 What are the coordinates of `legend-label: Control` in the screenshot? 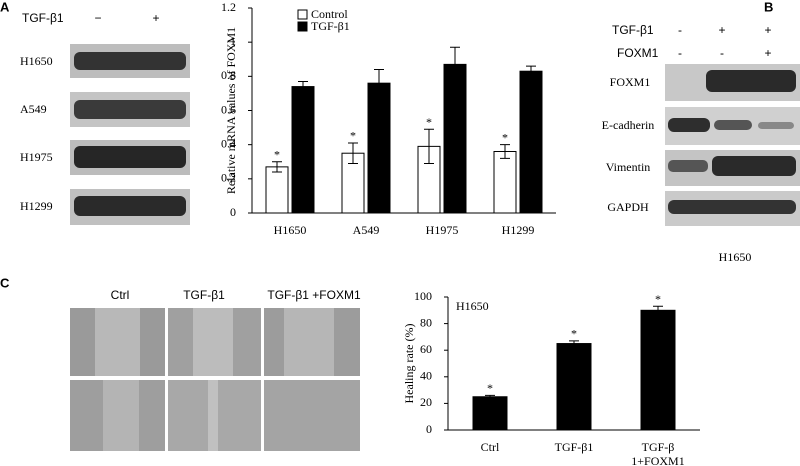 It's located at (329, 14).